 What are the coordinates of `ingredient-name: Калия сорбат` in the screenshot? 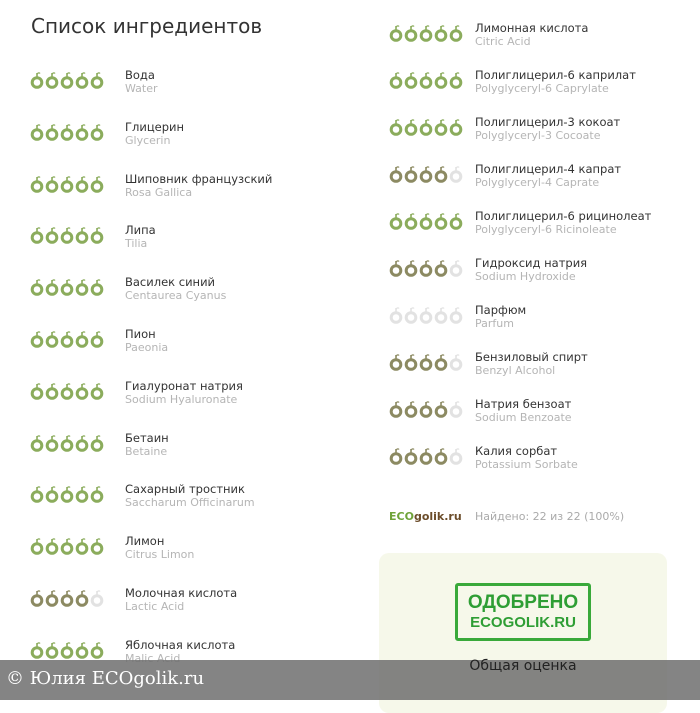 It's located at (516, 451).